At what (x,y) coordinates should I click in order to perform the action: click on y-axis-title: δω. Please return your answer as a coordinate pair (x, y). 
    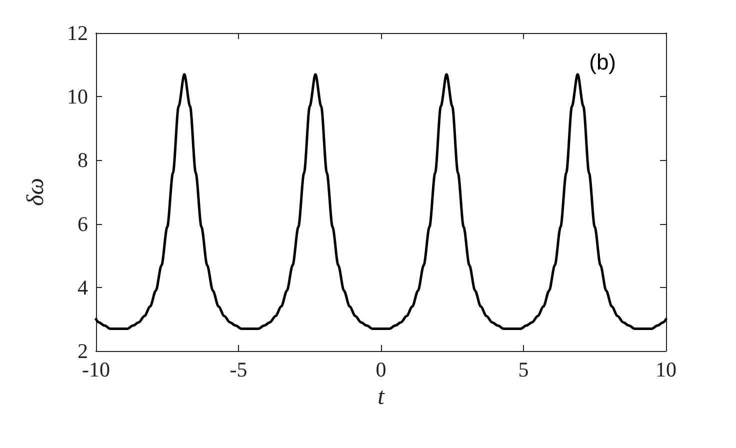
    Looking at the image, I should click on (36, 192).